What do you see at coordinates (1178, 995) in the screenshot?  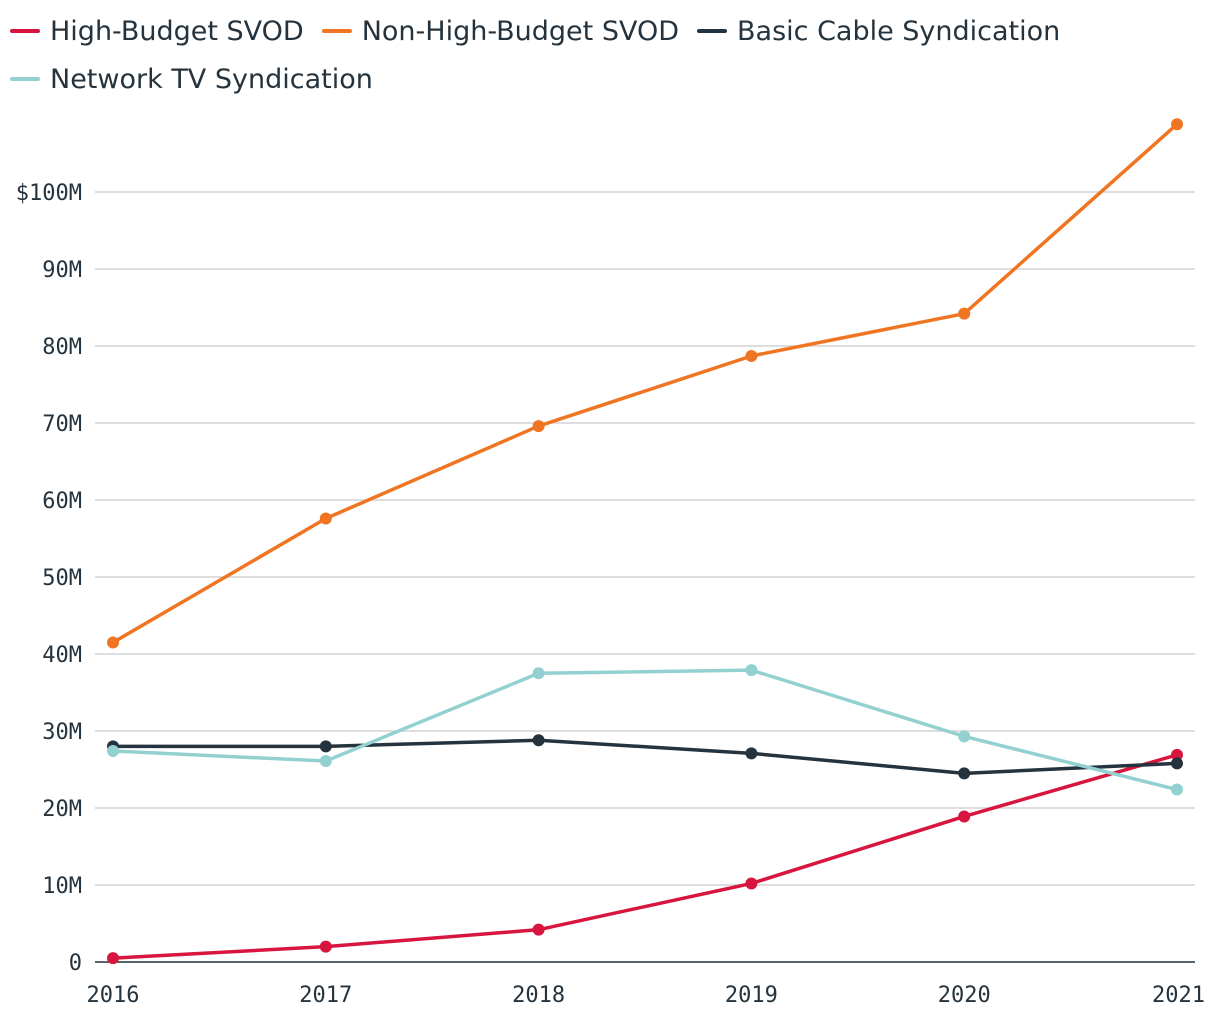 I see `x-tick-label: 2021` at bounding box center [1178, 995].